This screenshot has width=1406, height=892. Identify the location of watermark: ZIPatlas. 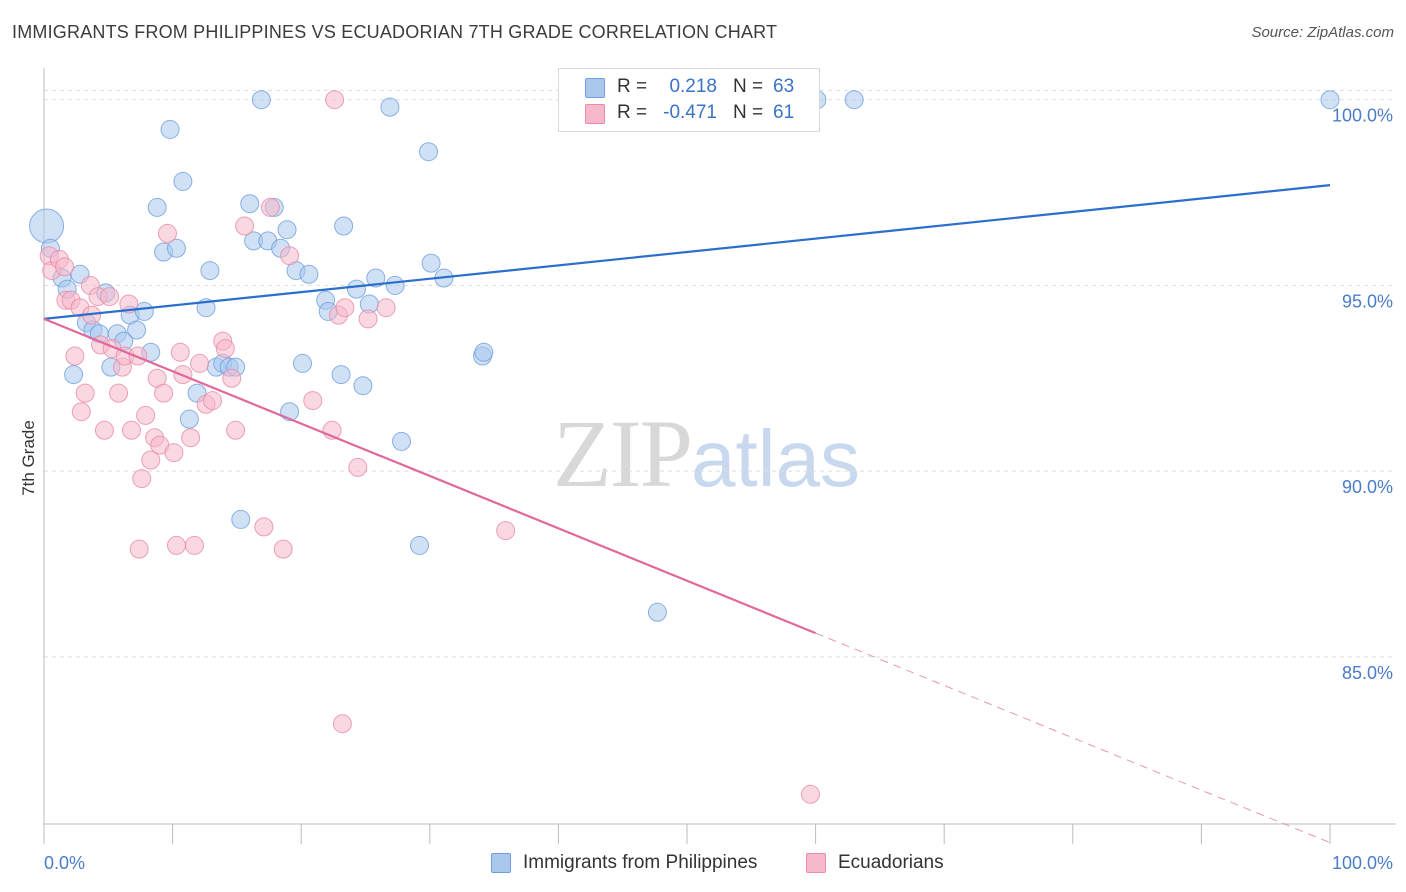
(706, 453).